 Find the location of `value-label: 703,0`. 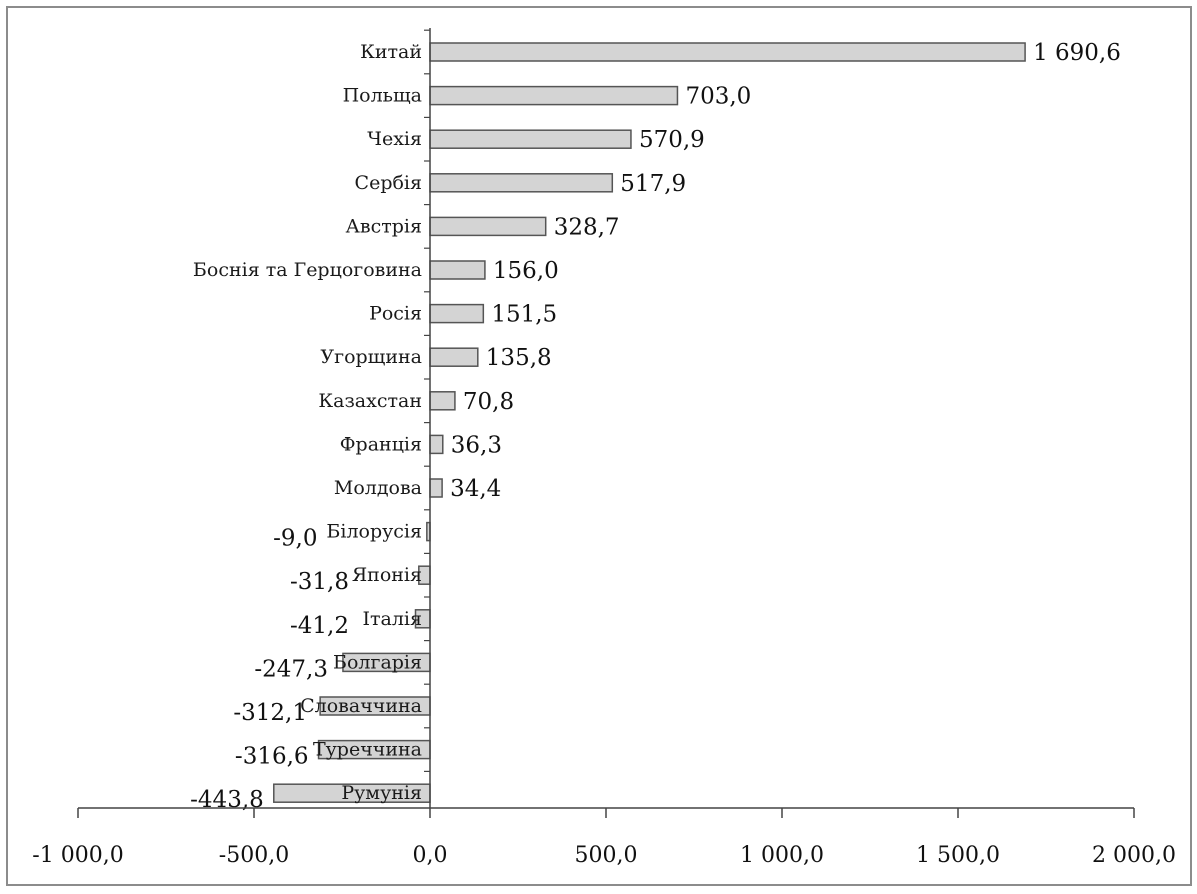

value-label: 703,0 is located at coordinates (718, 97).